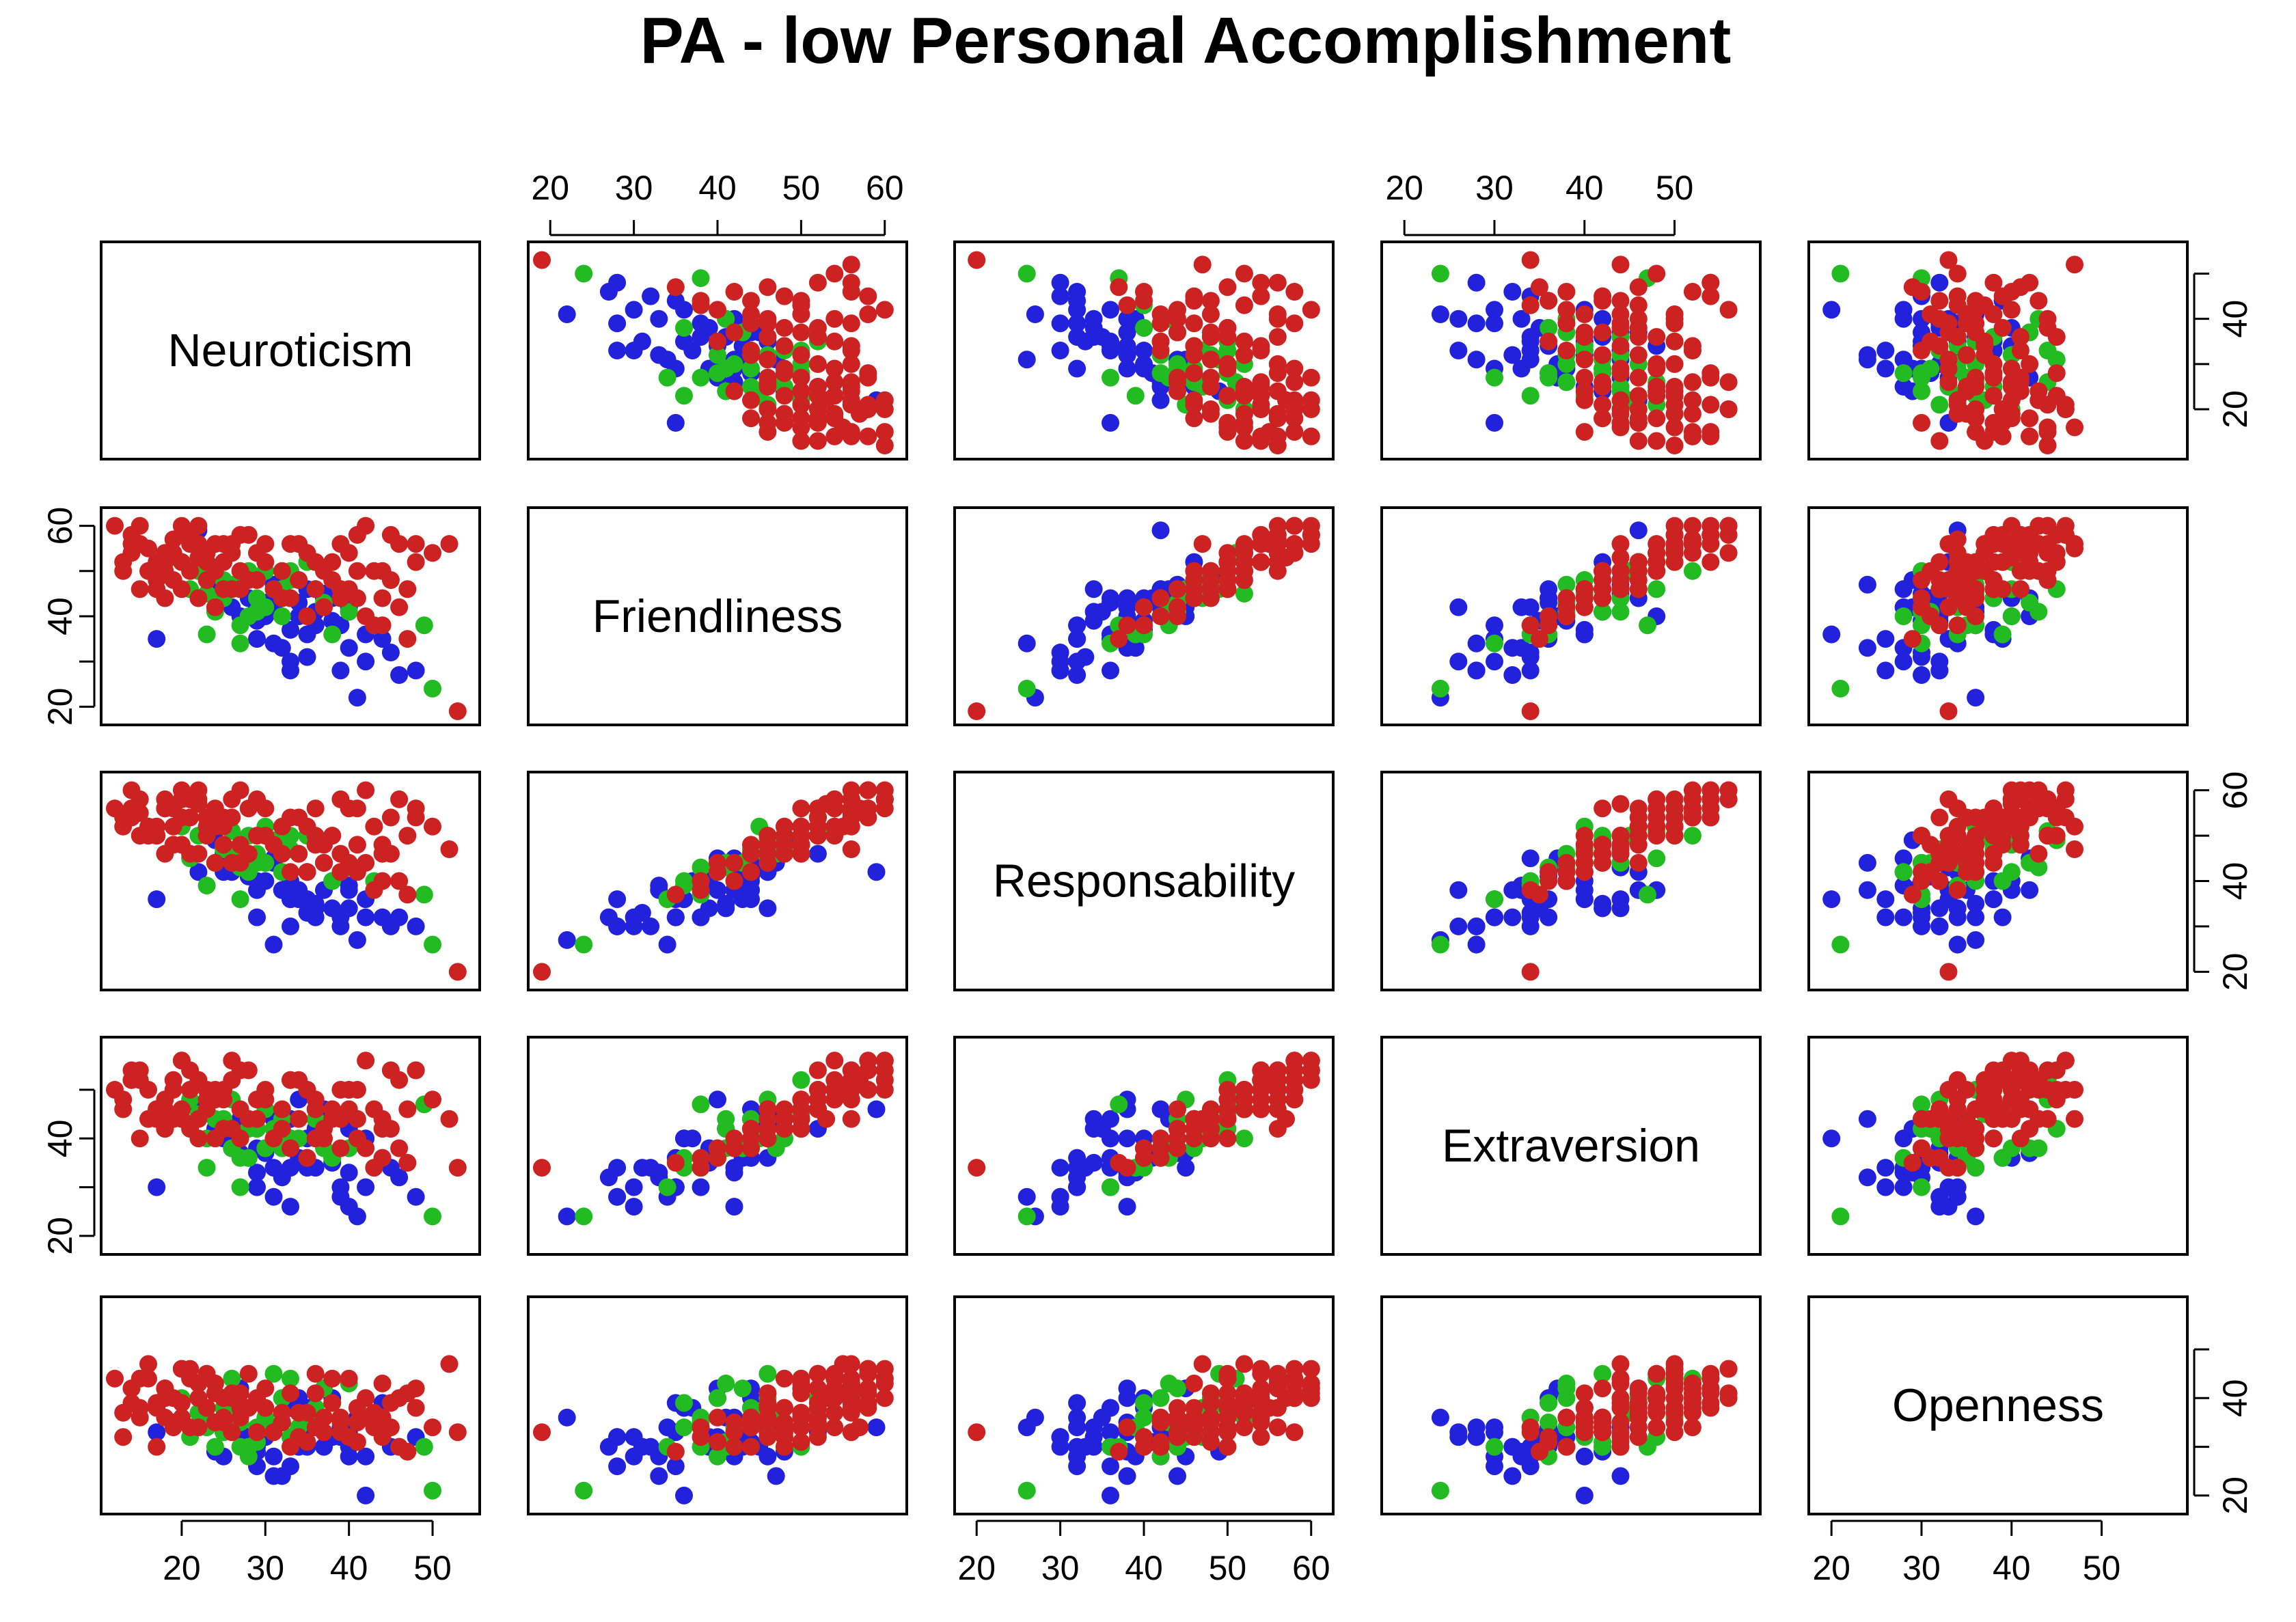  What do you see at coordinates (726, 1383) in the screenshot?
I see `point-g1-20-r4c1` at bounding box center [726, 1383].